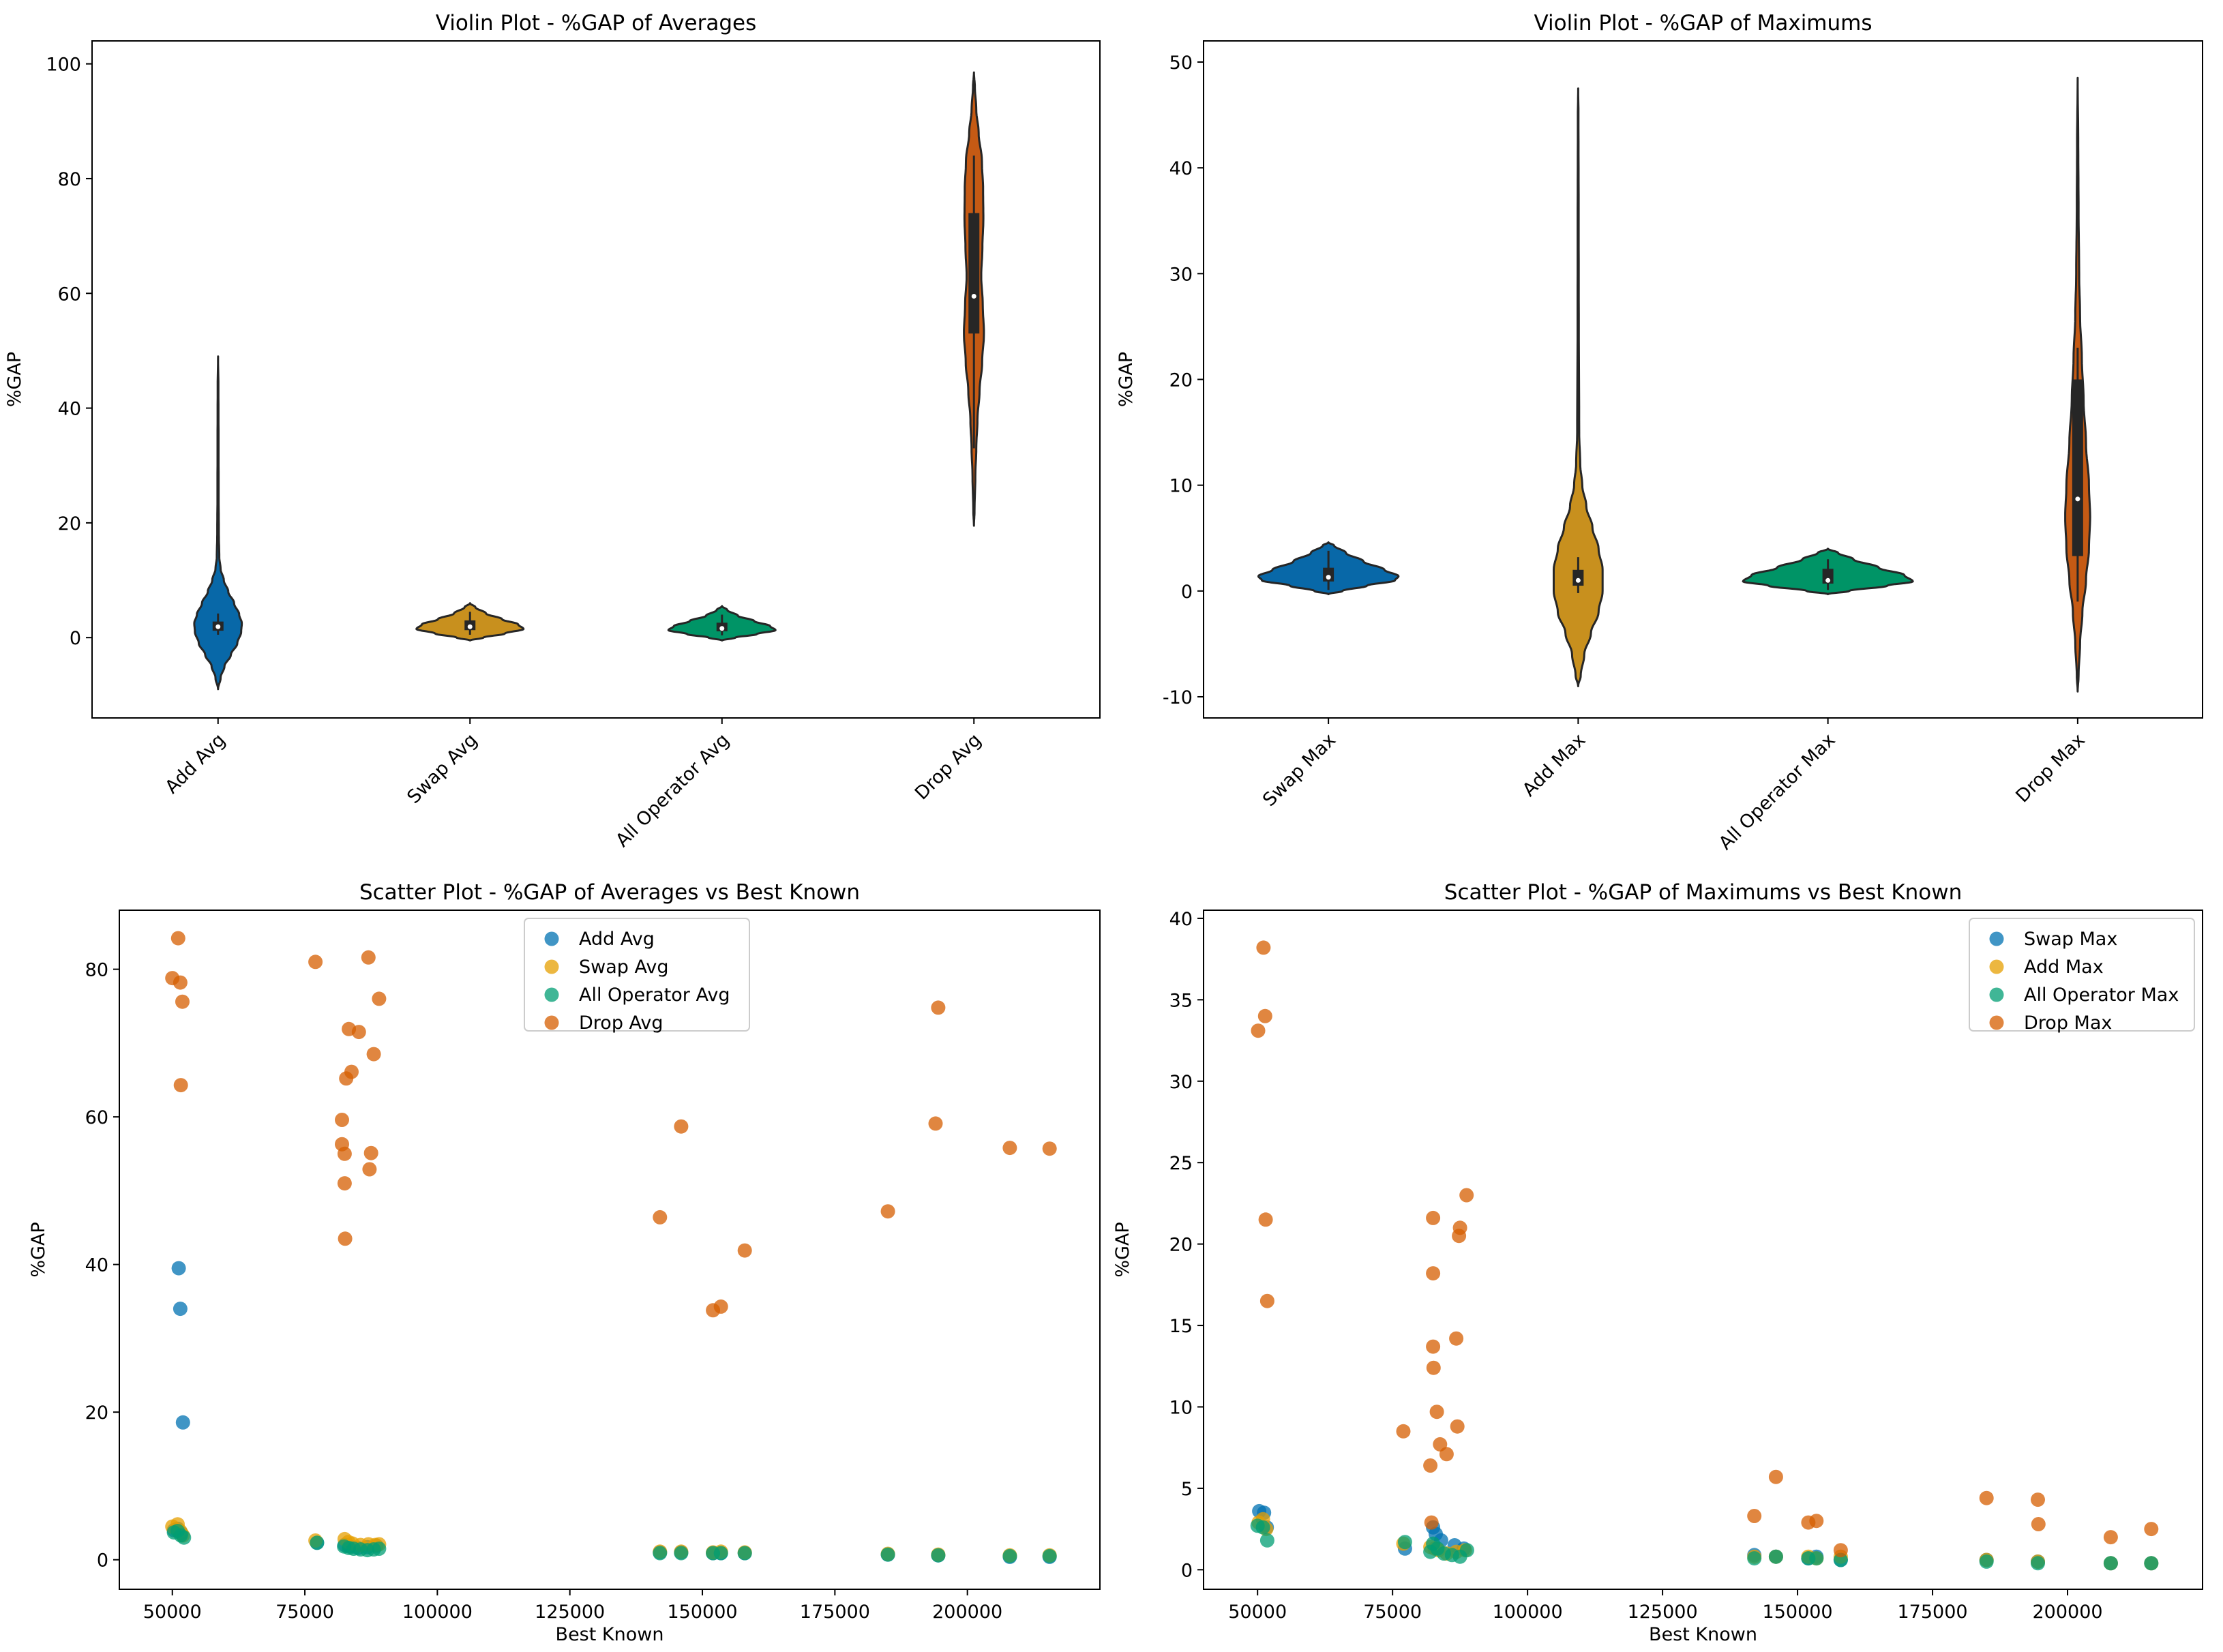  What do you see at coordinates (1181, 486) in the screenshot?
I see `y-tick-label: 10` at bounding box center [1181, 486].